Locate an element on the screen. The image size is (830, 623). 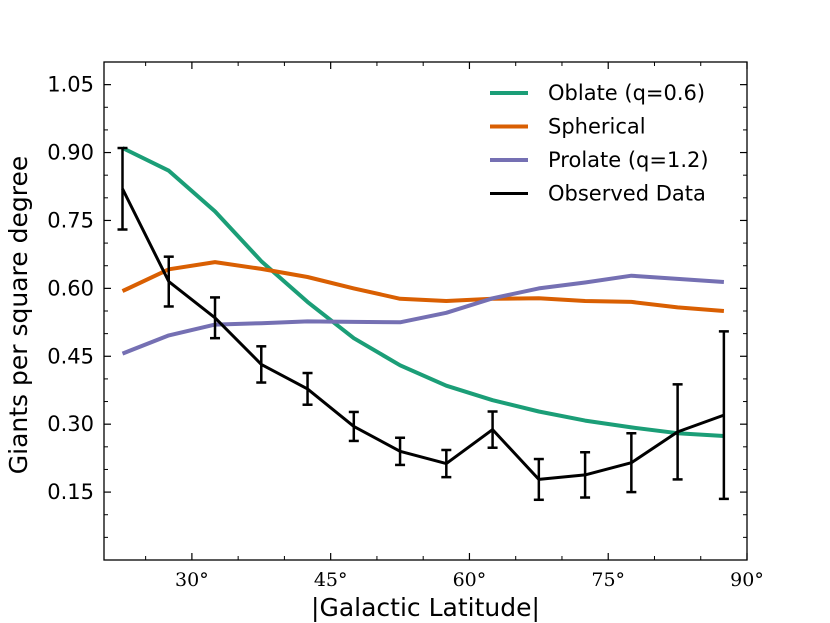
x-axis-title: |Galactic Latitude| is located at coordinates (425, 607).